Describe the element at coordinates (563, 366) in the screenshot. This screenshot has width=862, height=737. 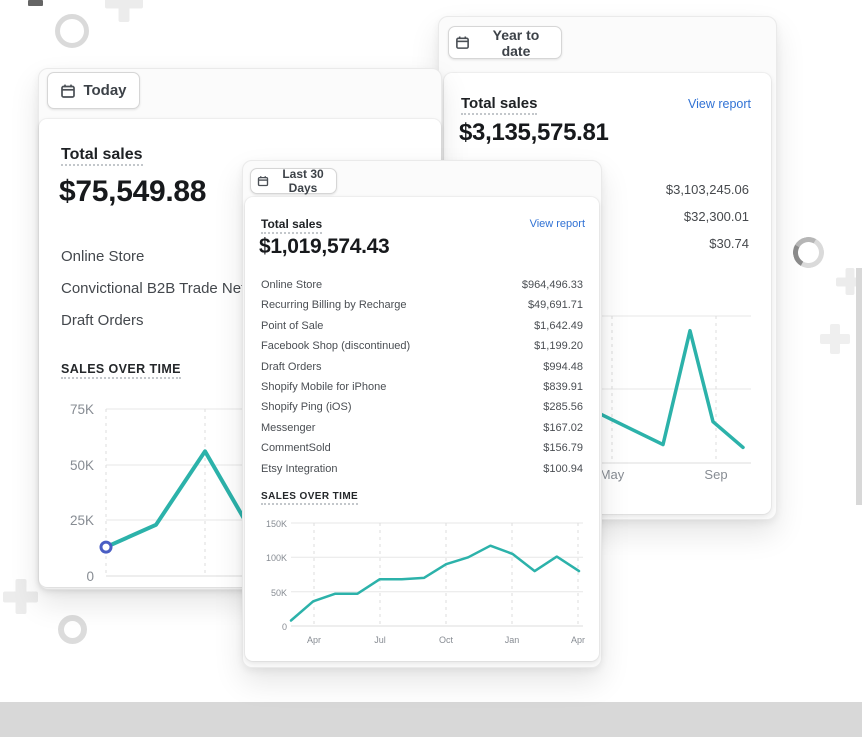
I see `channel-value: $994.48` at that location.